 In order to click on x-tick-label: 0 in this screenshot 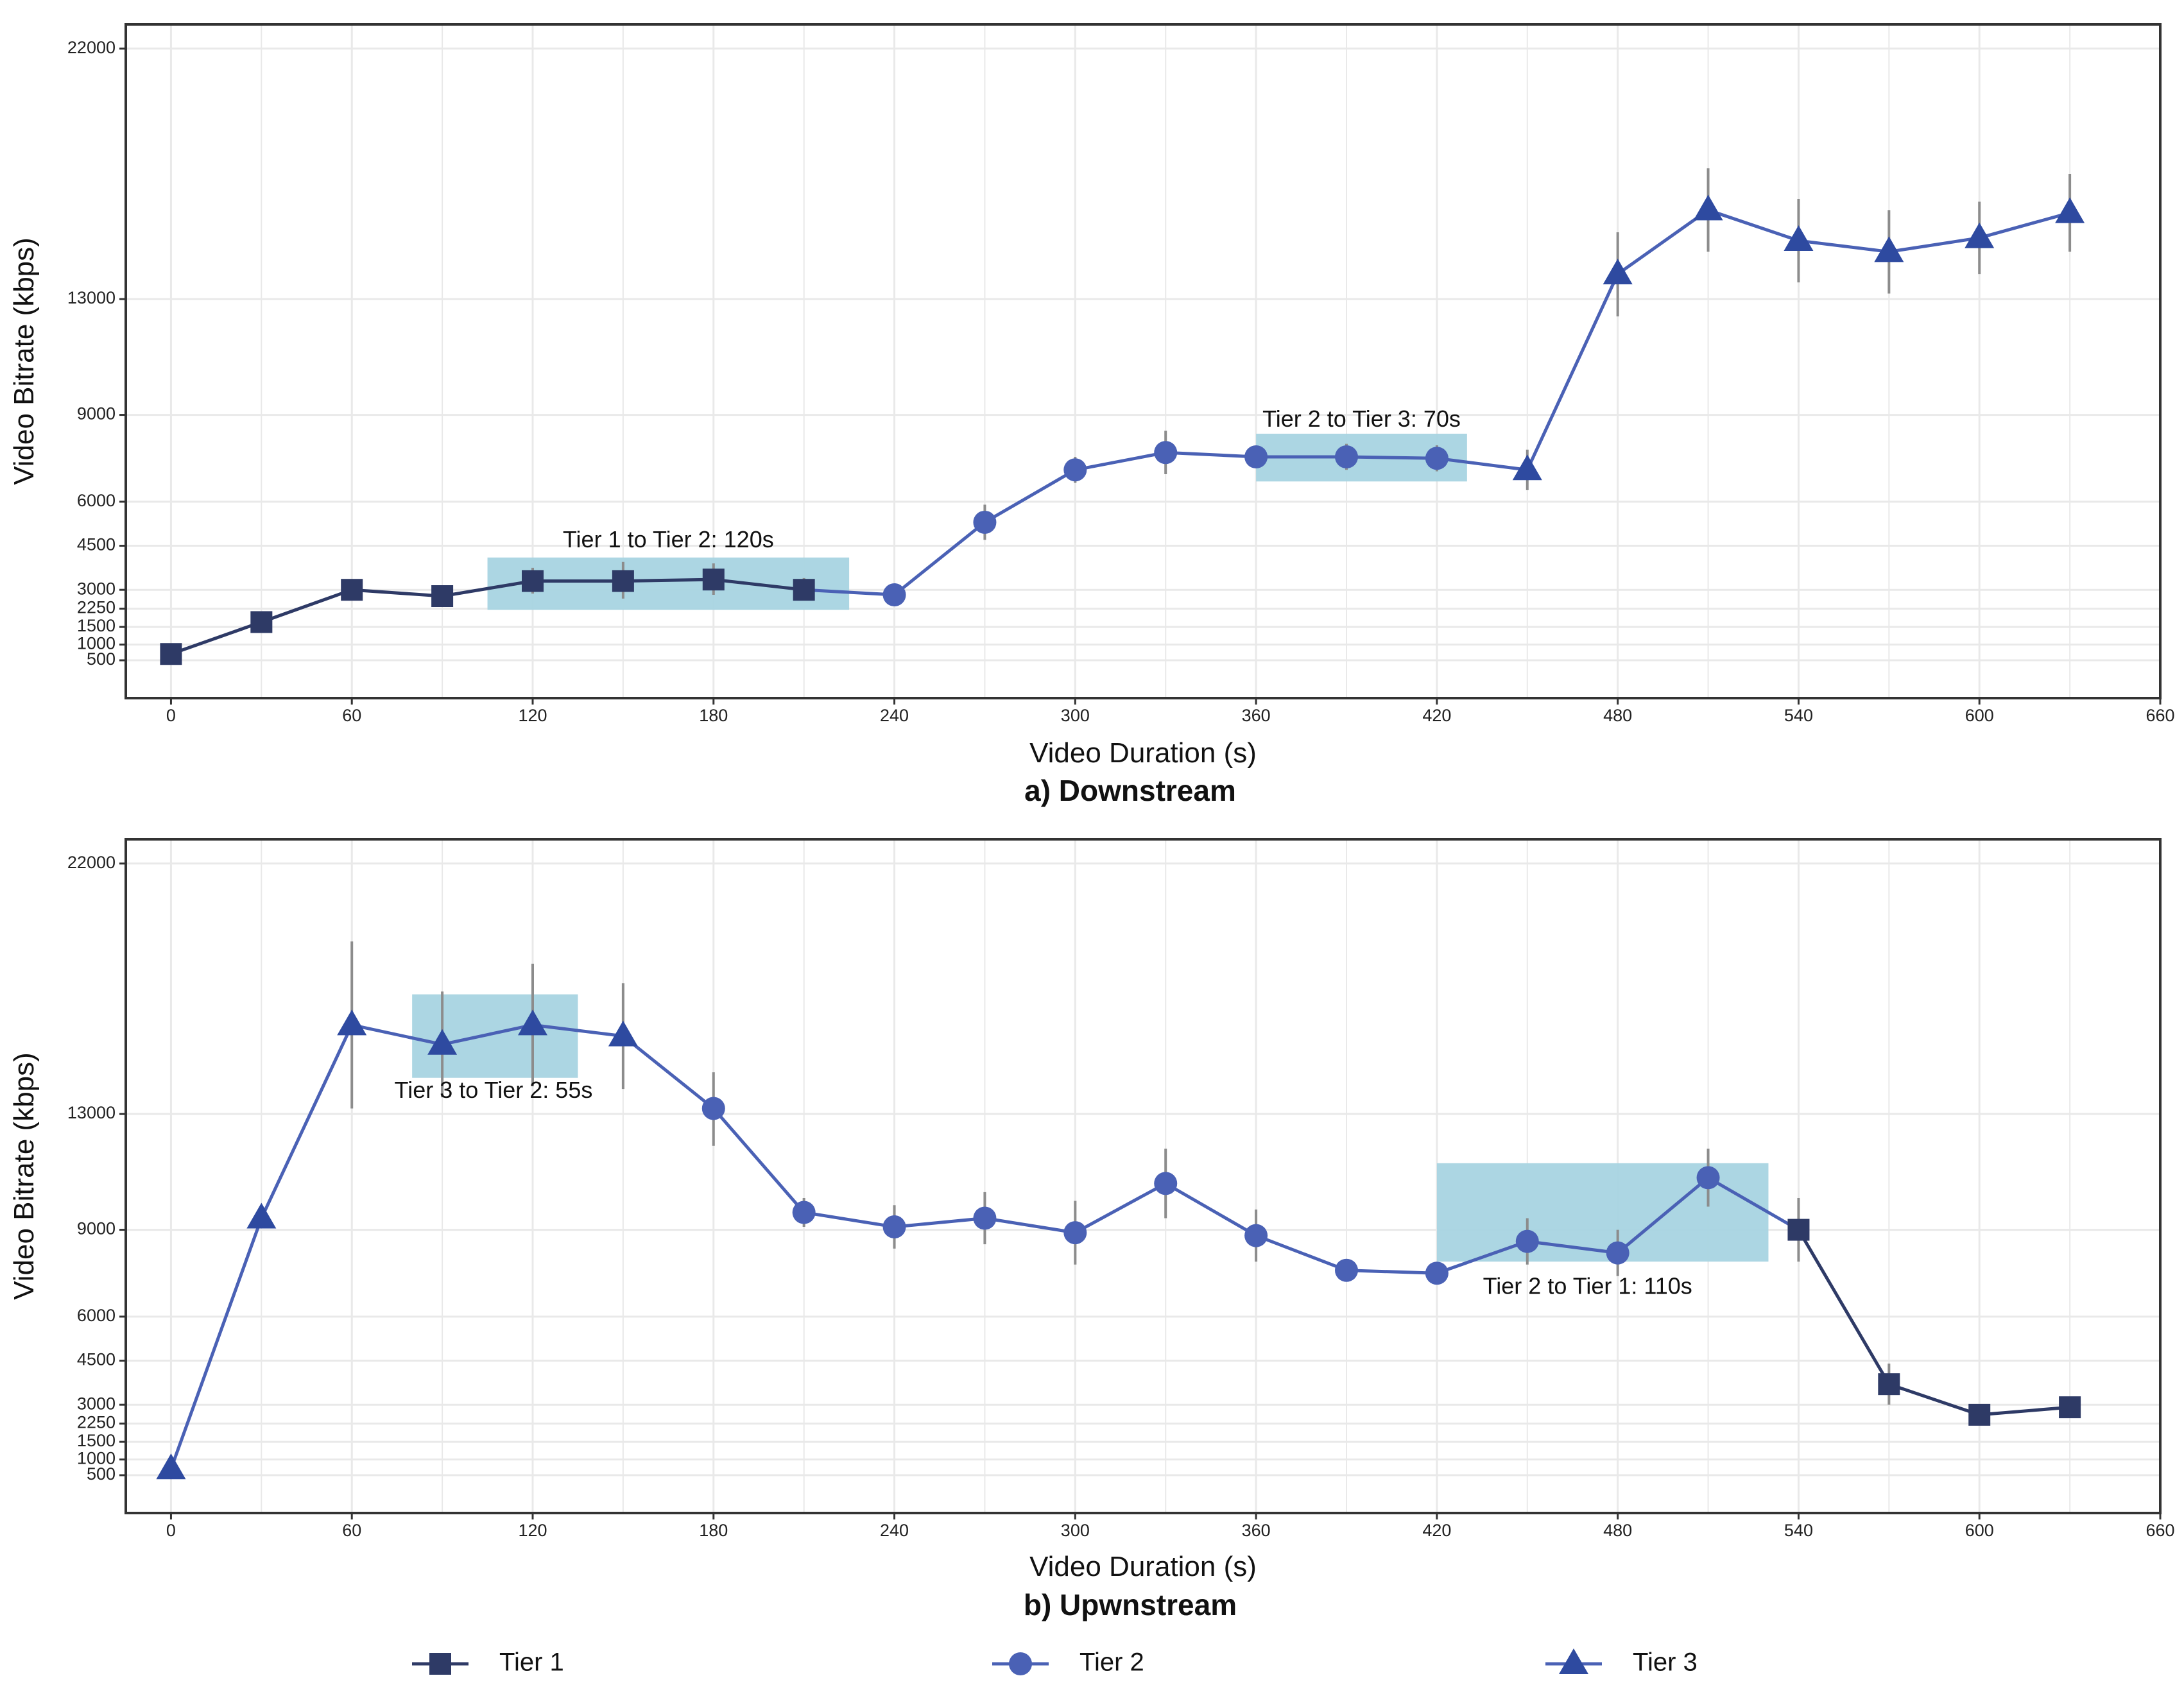, I will do `click(171, 715)`.